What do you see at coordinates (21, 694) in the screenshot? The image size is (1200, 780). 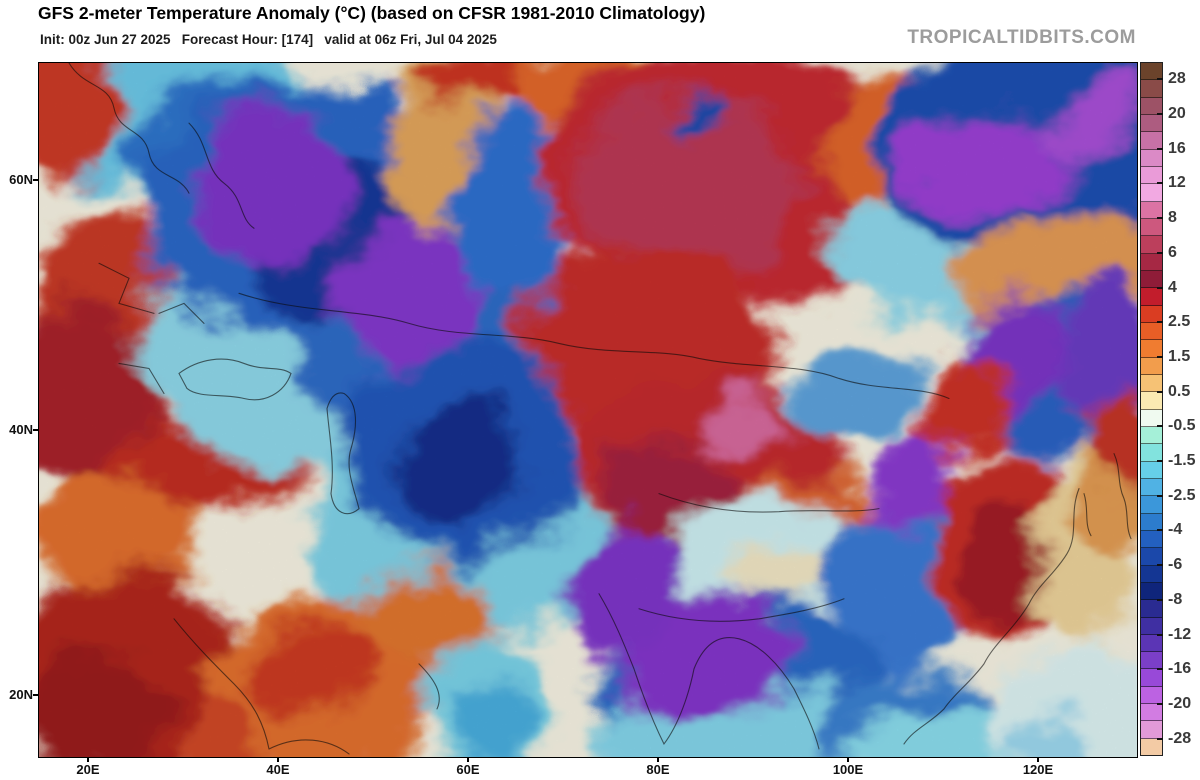 I see `lat-tick-label-20N: 20N` at bounding box center [21, 694].